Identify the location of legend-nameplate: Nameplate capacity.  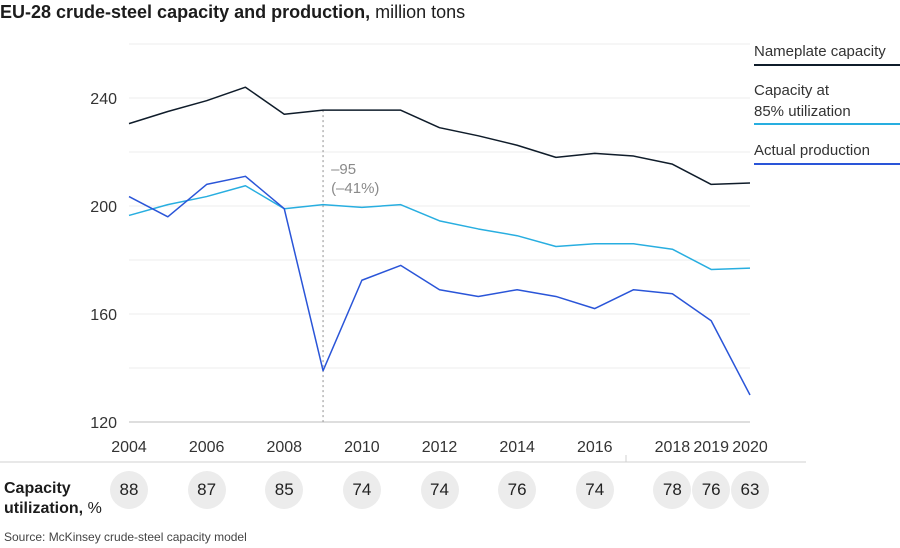
(827, 53).